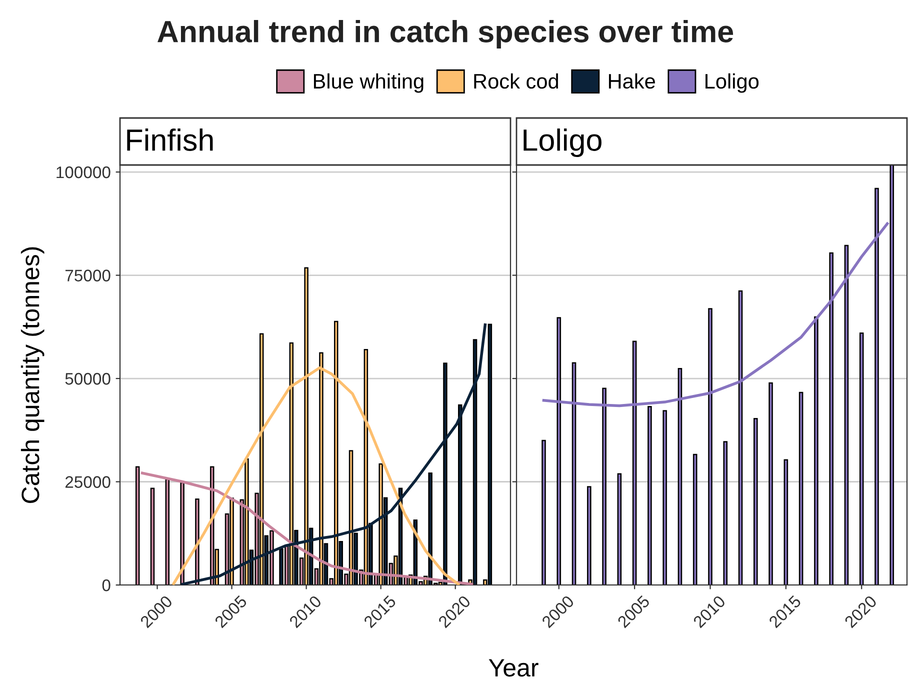 The height and width of the screenshot is (685, 909). I want to click on y-axis-title: Catch quantity (tonnes), so click(32, 375).